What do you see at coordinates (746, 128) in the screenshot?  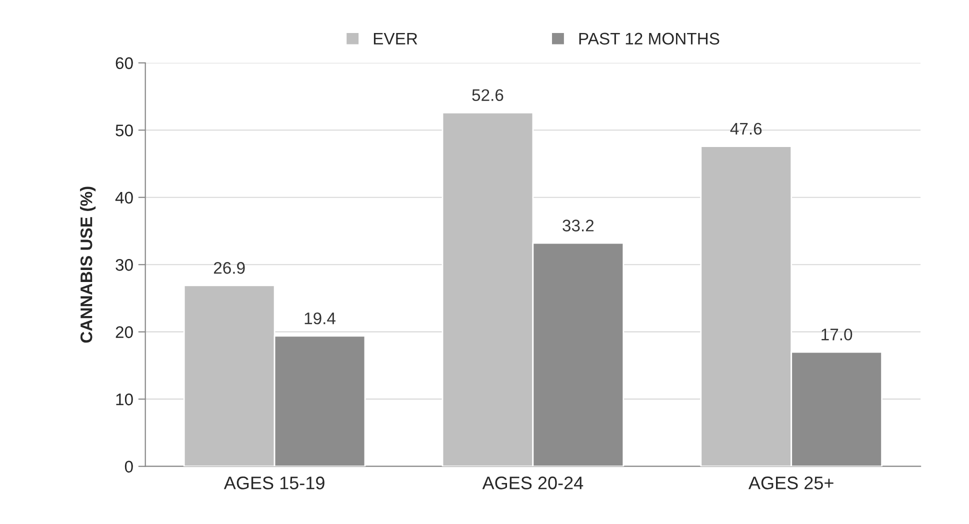 I see `data-label: 47.6` at bounding box center [746, 128].